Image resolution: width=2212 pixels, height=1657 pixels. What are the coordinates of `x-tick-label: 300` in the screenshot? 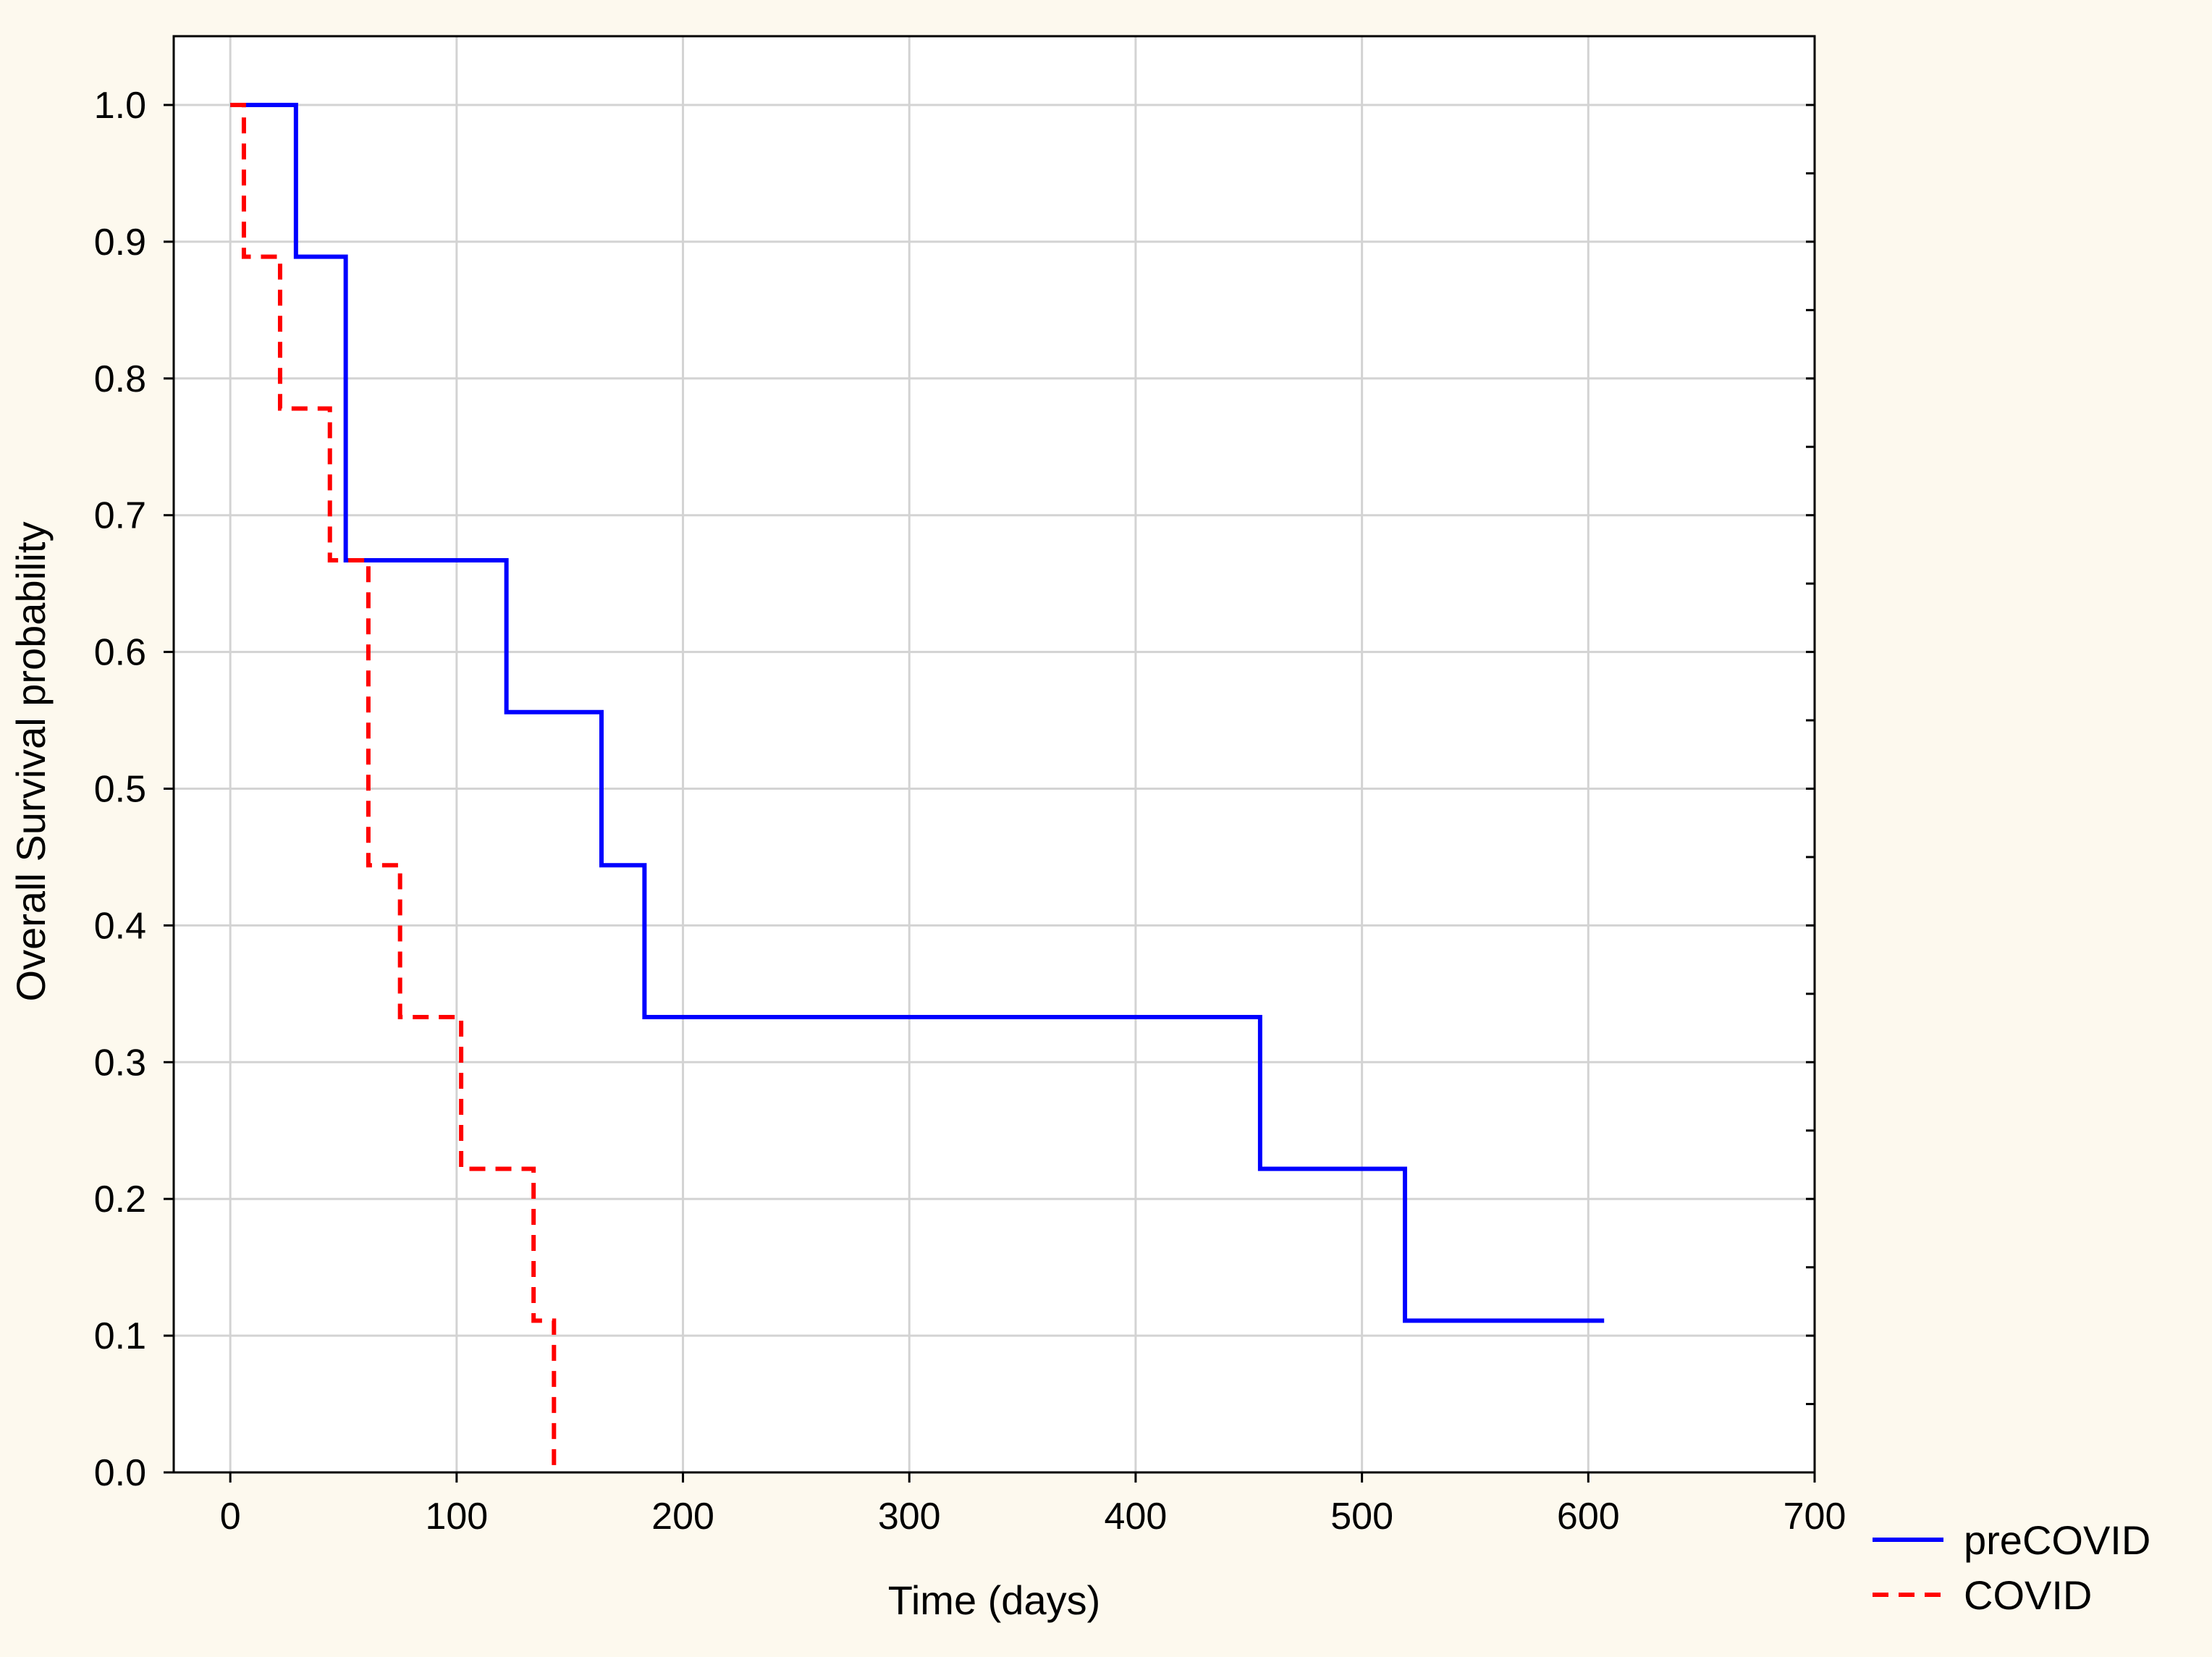 It's located at (909, 1517).